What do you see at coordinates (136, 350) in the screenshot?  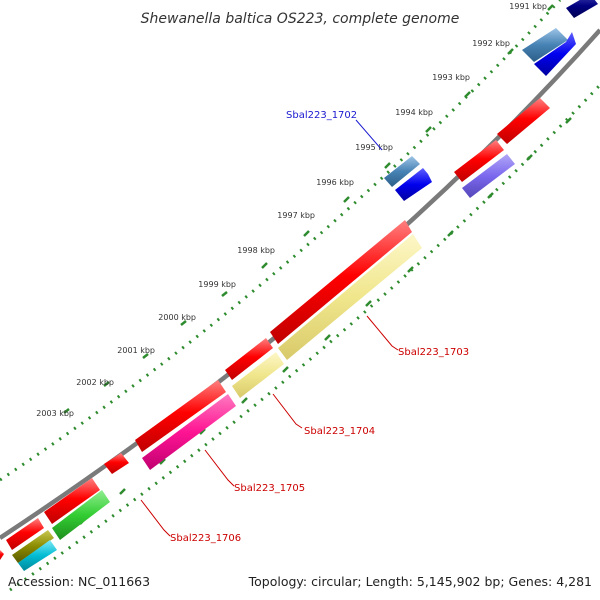 I see `tick-label-2001: 2001 kbp` at bounding box center [136, 350].